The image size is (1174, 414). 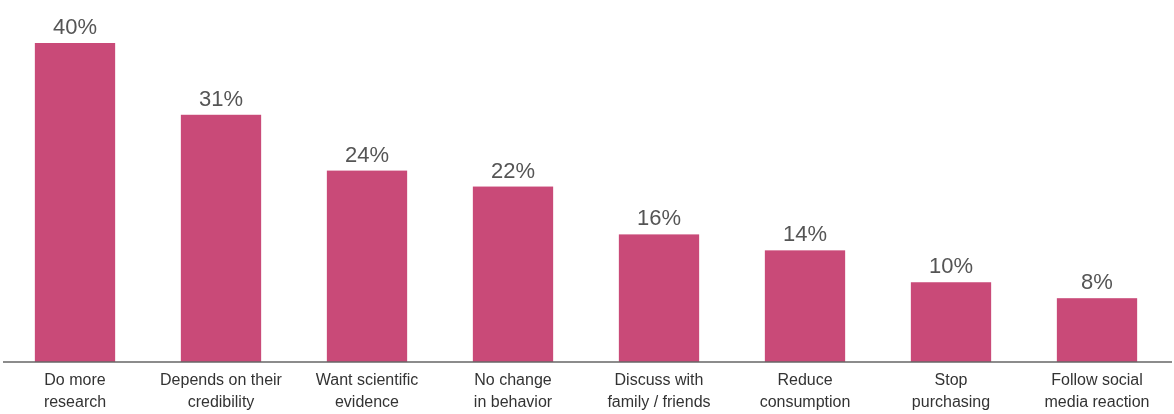 What do you see at coordinates (1097, 282) in the screenshot?
I see `data-label: 8%` at bounding box center [1097, 282].